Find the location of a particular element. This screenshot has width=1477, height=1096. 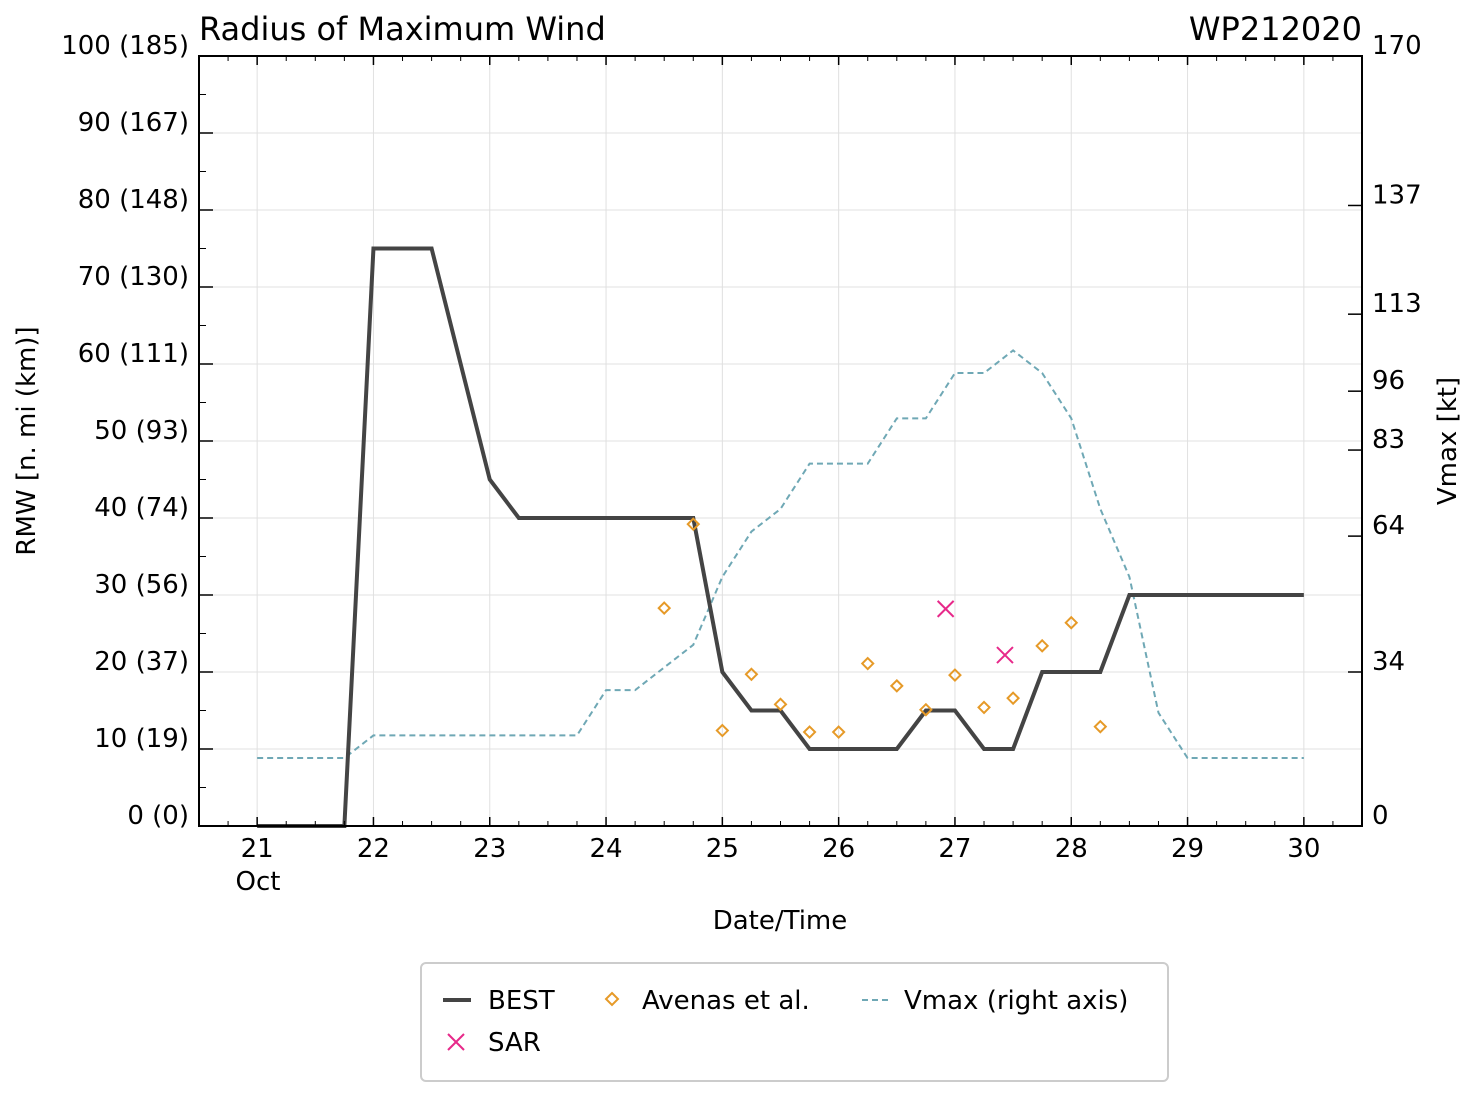

chart-title: Radius of Maximum Wind is located at coordinates (402, 29).